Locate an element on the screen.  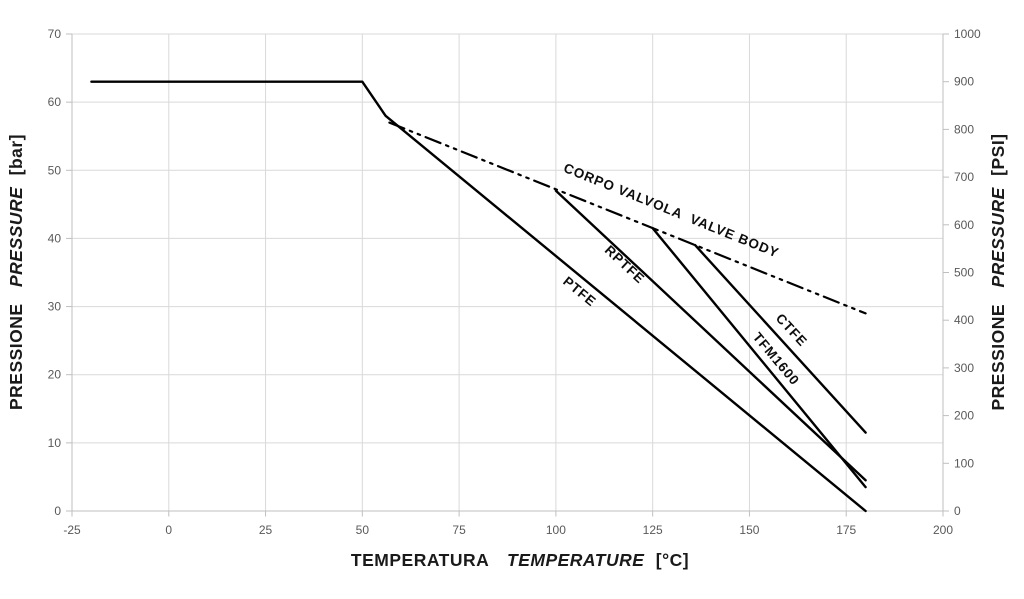
y-left-tick-label: 0 is located at coordinates (57, 511).